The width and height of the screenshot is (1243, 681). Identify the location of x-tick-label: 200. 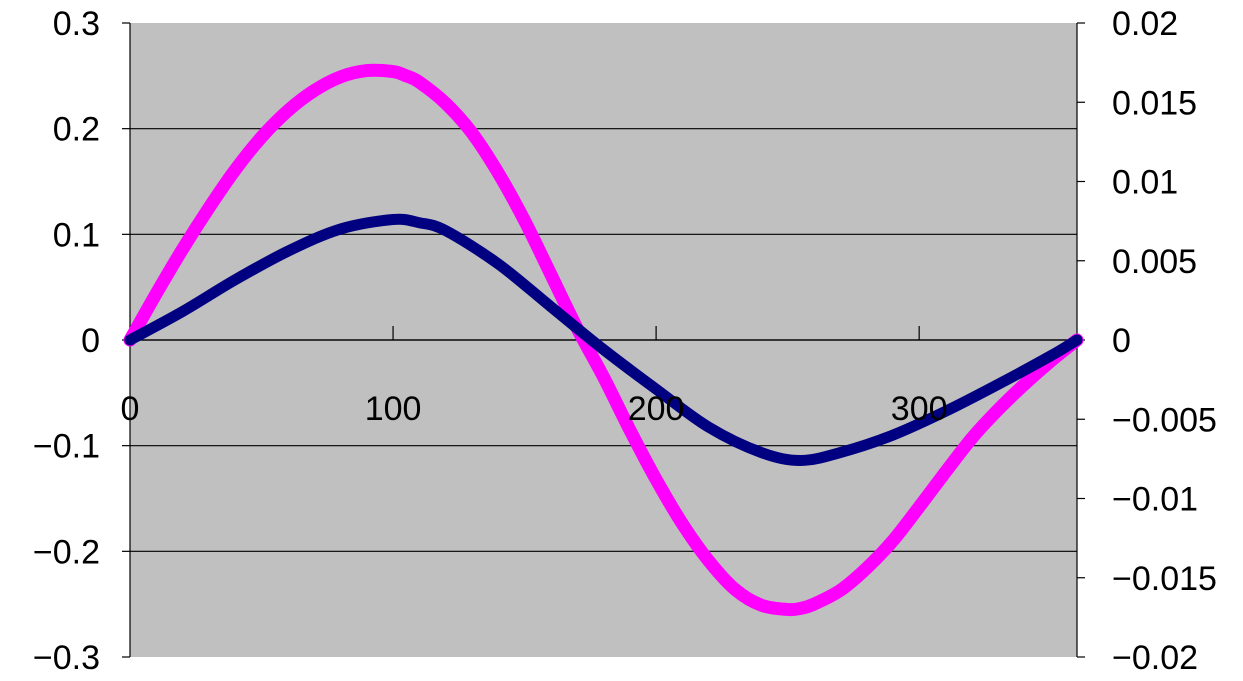
(656, 409).